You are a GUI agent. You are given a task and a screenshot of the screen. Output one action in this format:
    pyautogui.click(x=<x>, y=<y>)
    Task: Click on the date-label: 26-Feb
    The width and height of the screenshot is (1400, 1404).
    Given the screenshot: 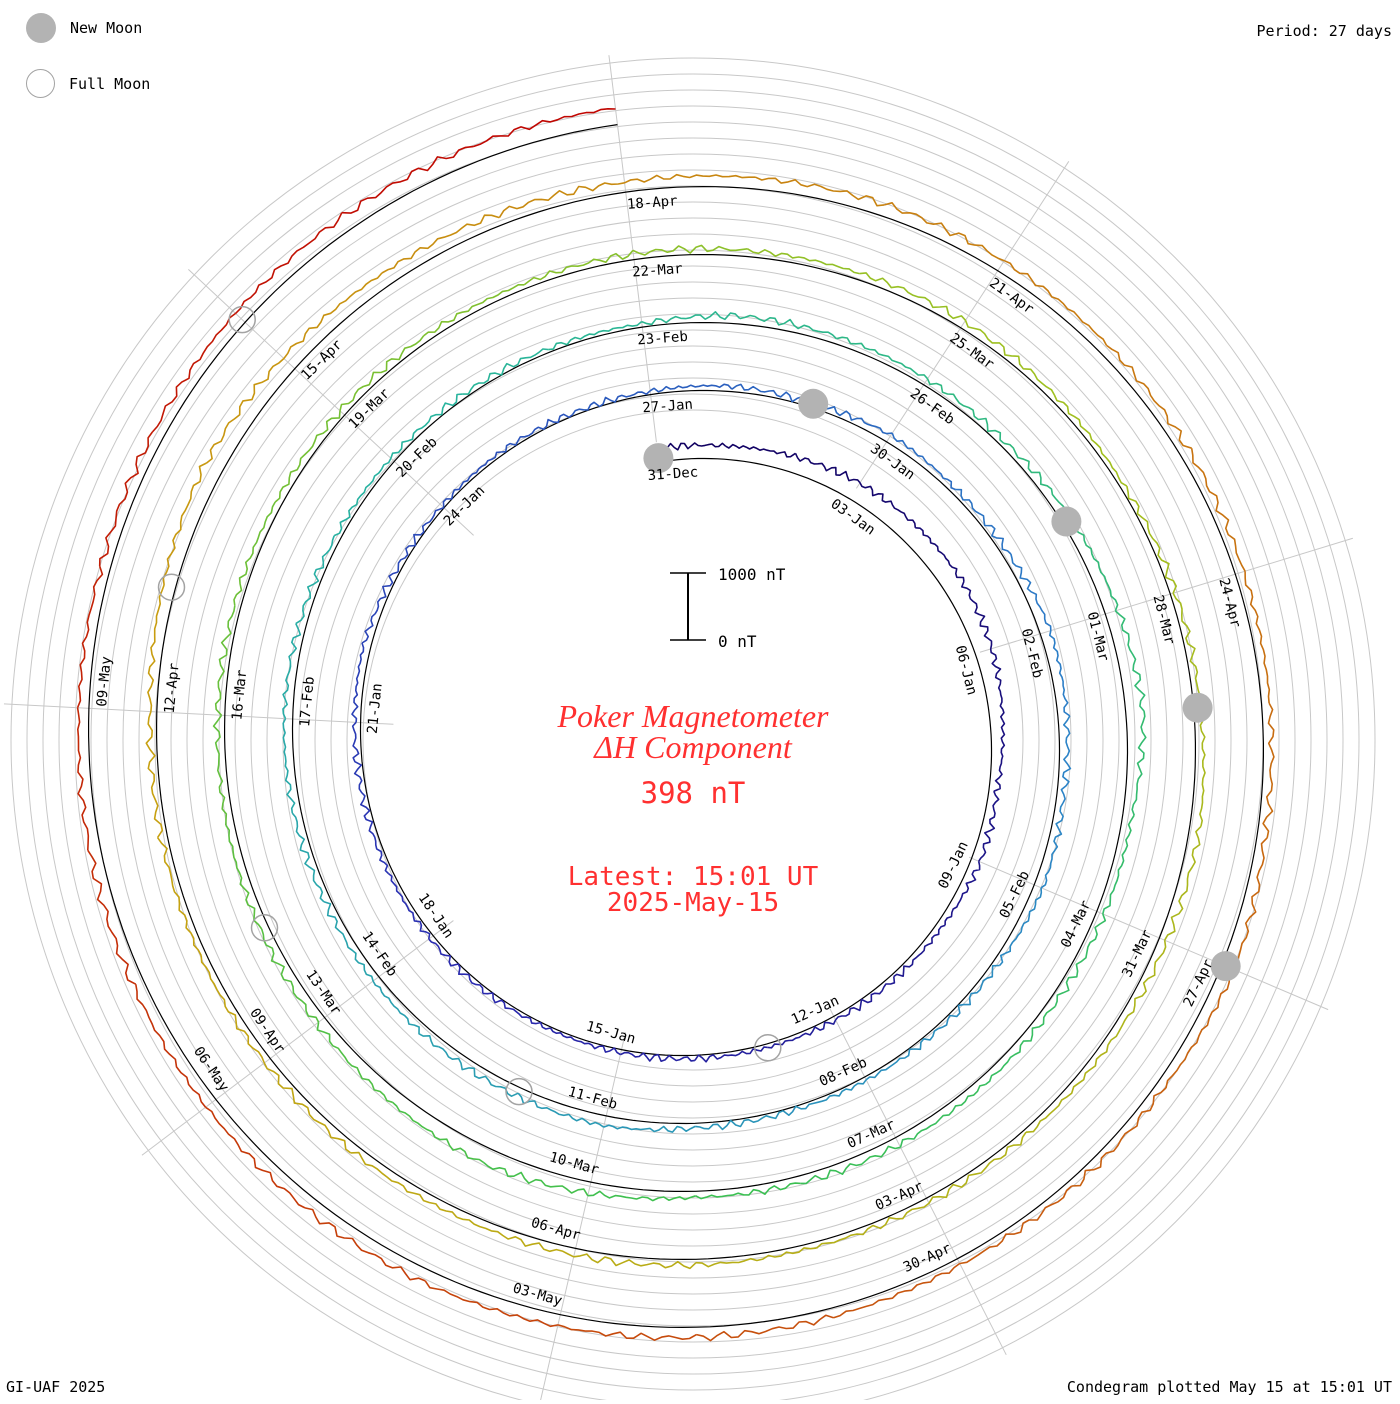 What is the action you would take?
    pyautogui.click(x=932, y=407)
    